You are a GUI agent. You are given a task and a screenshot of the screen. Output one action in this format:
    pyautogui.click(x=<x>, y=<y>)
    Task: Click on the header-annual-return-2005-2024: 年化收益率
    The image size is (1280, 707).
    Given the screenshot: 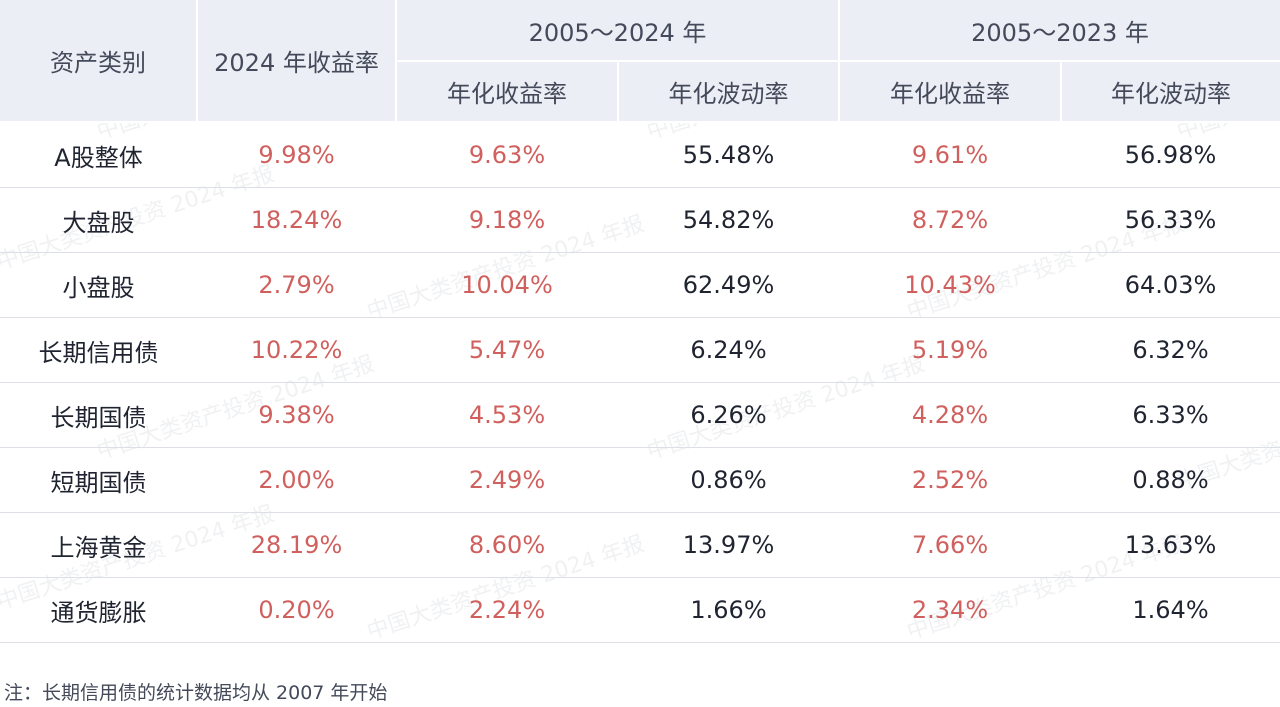 What is the action you would take?
    pyautogui.click(x=507, y=92)
    